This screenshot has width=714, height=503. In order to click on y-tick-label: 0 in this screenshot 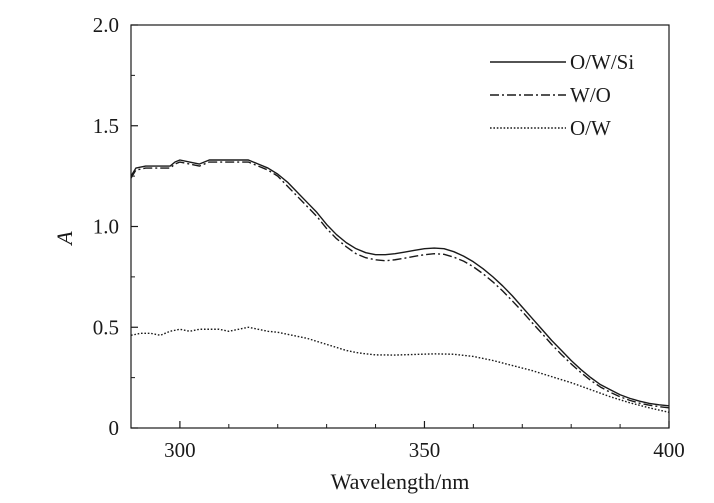, I will do `click(114, 428)`.